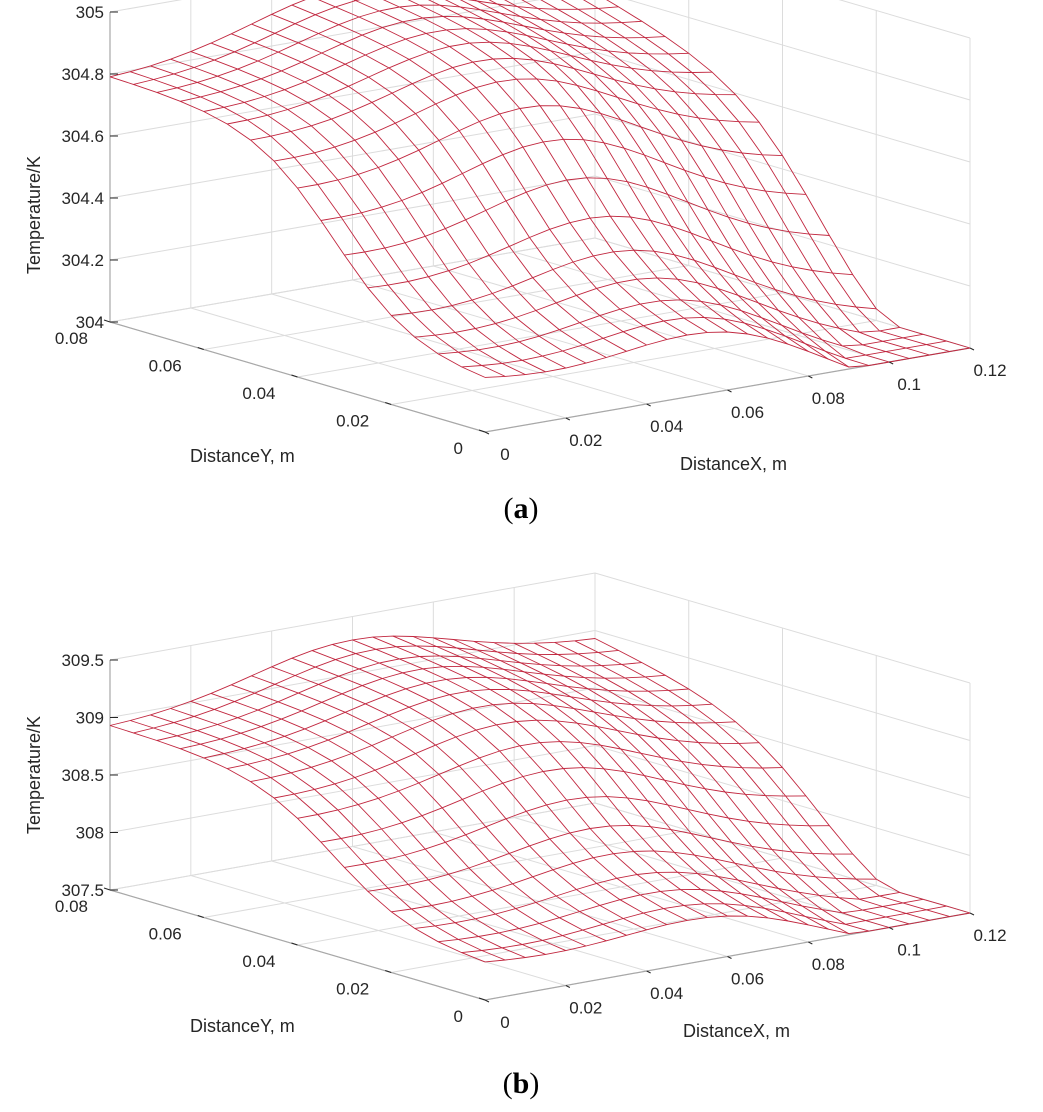 Image resolution: width=1043 pixels, height=1112 pixels. I want to click on x-tick-label: 0.1, so click(909, 950).